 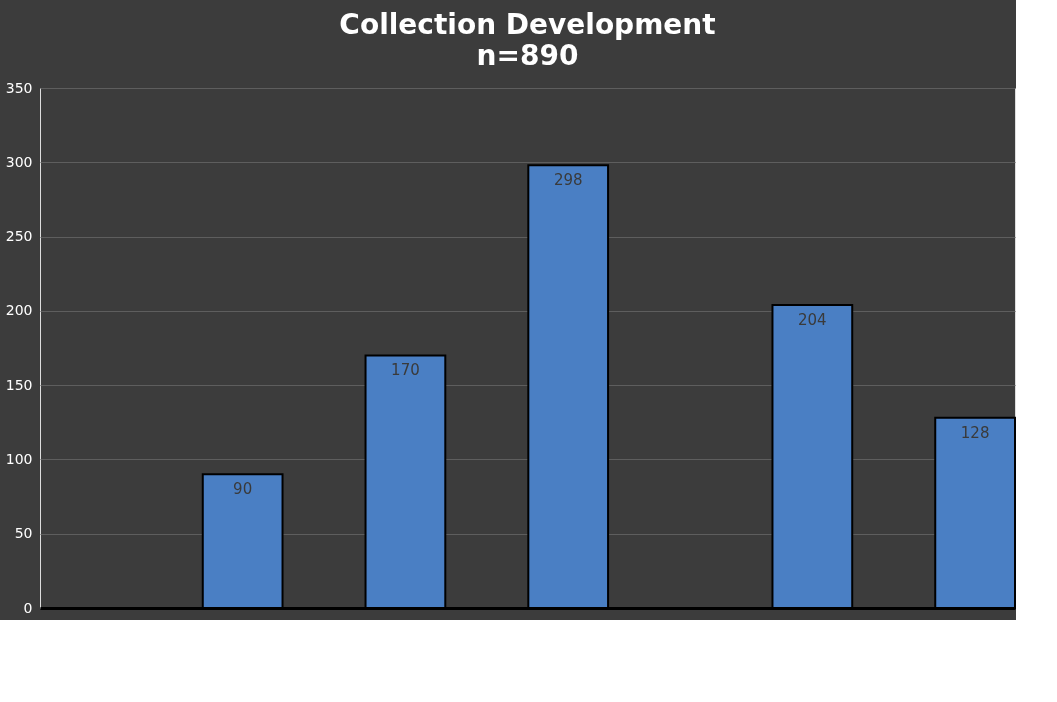 What do you see at coordinates (19, 161) in the screenshot?
I see `y-tick-label: 300` at bounding box center [19, 161].